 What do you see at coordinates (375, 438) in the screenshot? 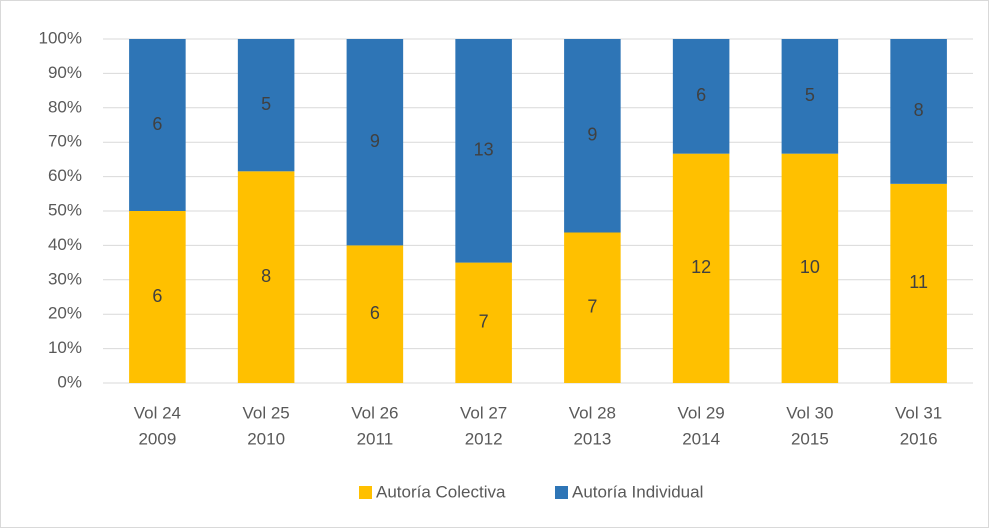
I see `x-tick-label: 2011` at bounding box center [375, 438].